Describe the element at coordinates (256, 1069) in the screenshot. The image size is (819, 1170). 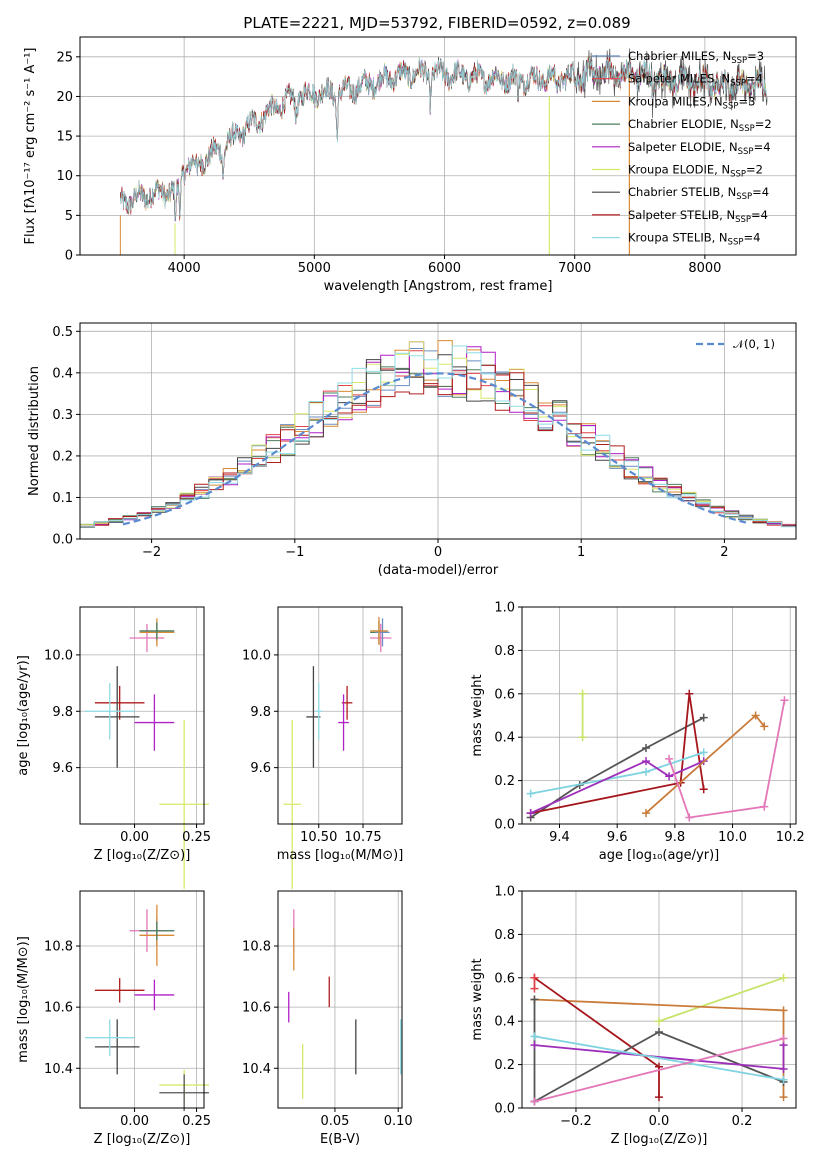
I see `y-tick-label: 10.4` at that location.